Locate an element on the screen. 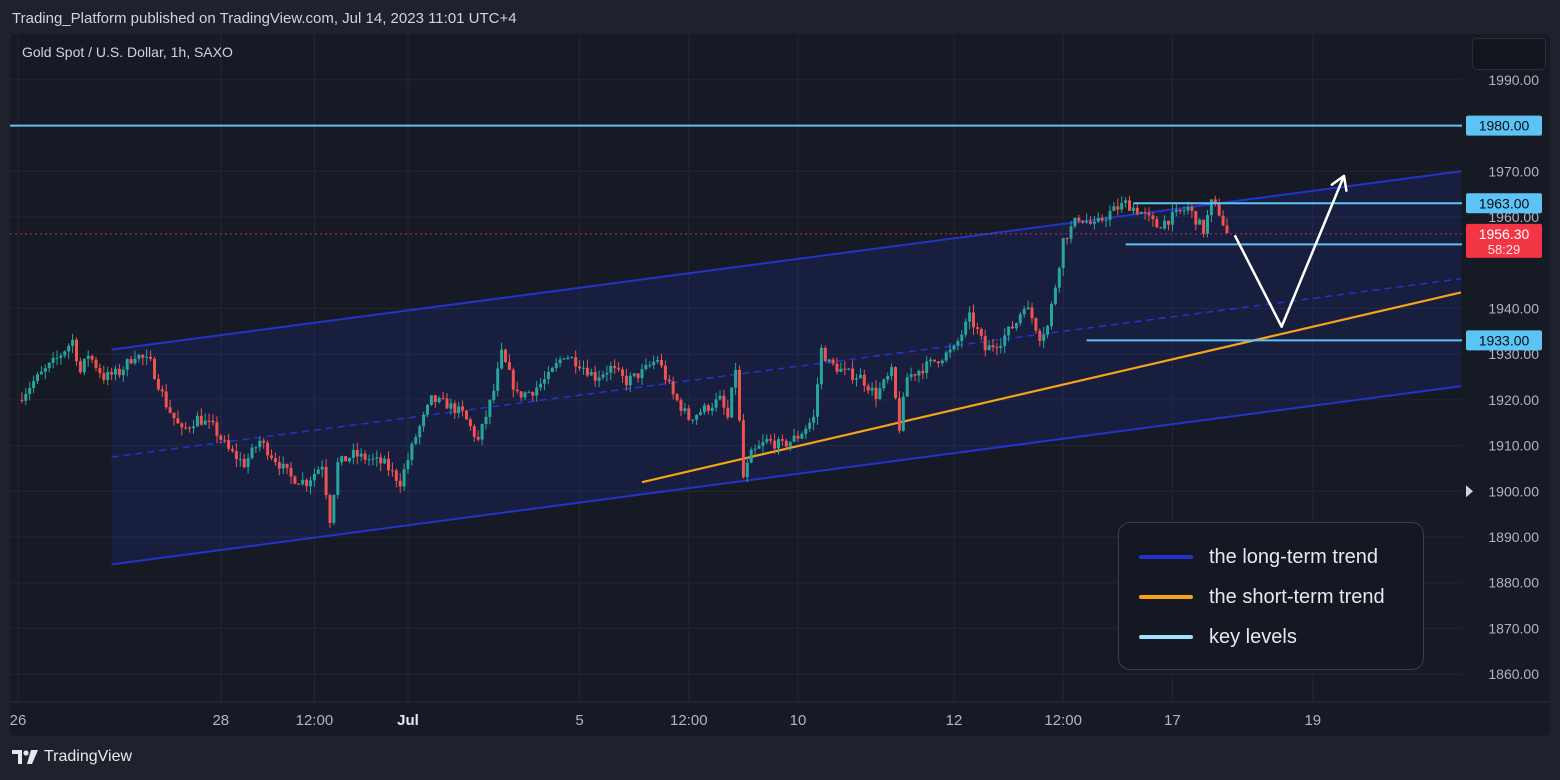  y-tick-label: 1890.00 is located at coordinates (1513, 537).